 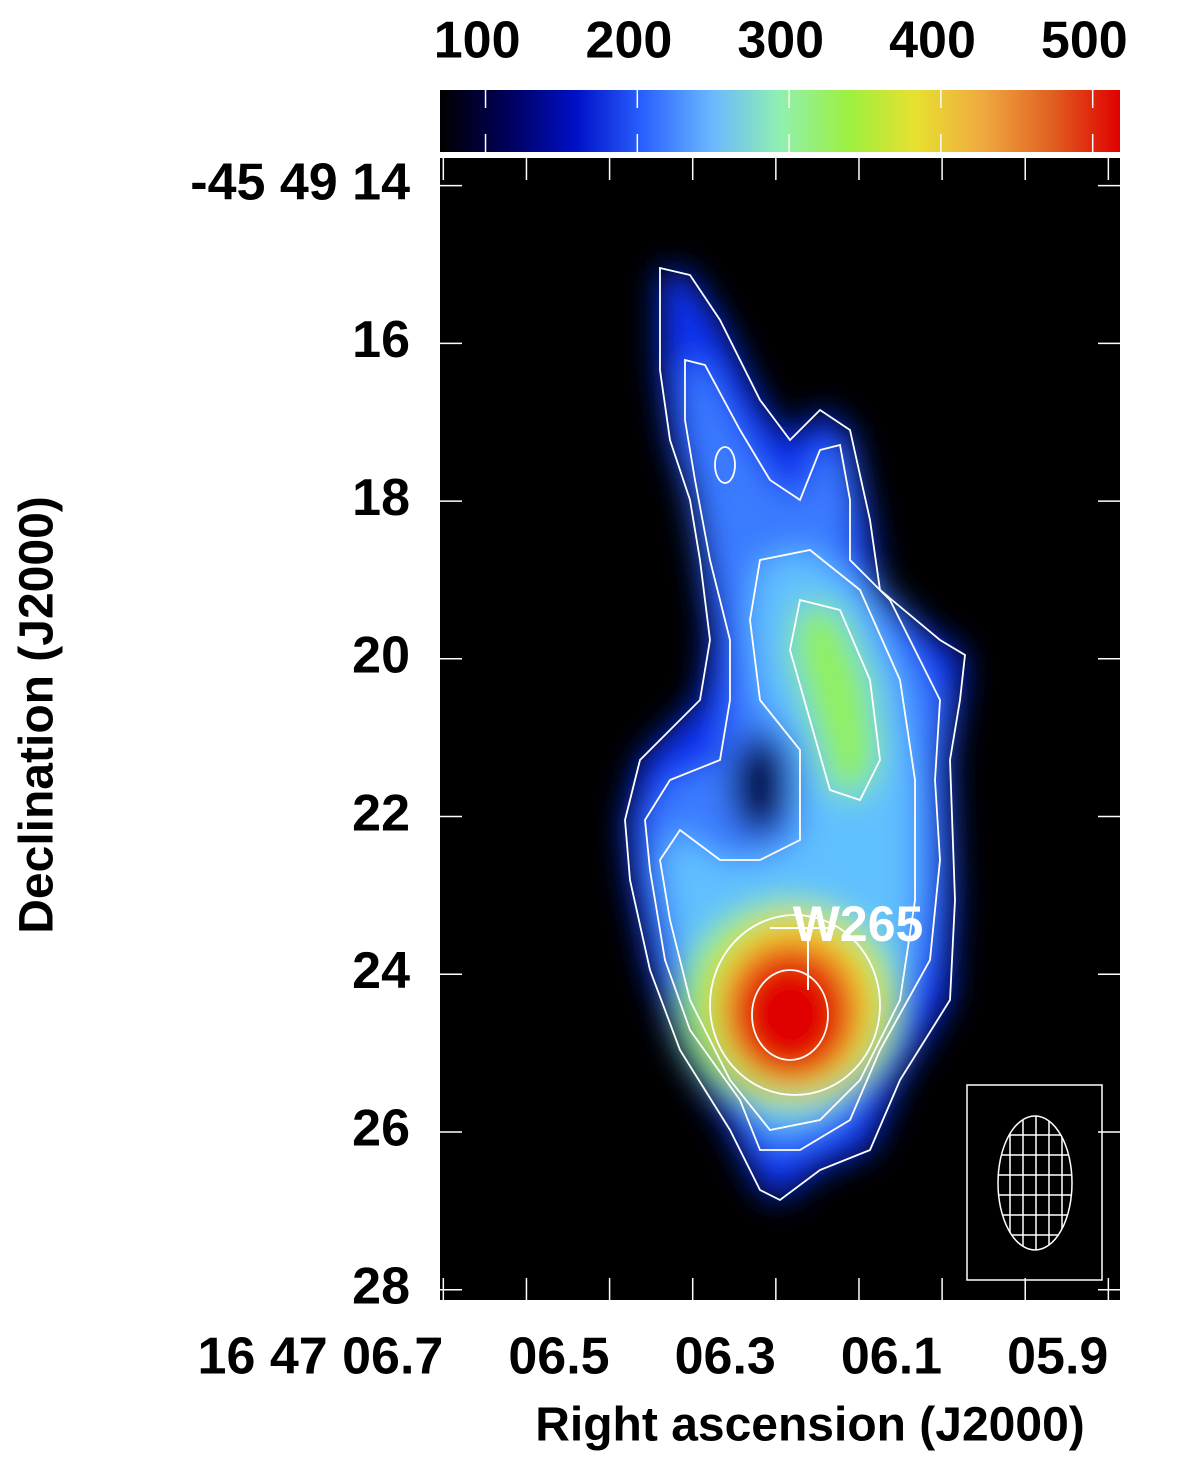 What do you see at coordinates (321, 1357) in the screenshot?
I see `x-tick-label: 16 47 06.7` at bounding box center [321, 1357].